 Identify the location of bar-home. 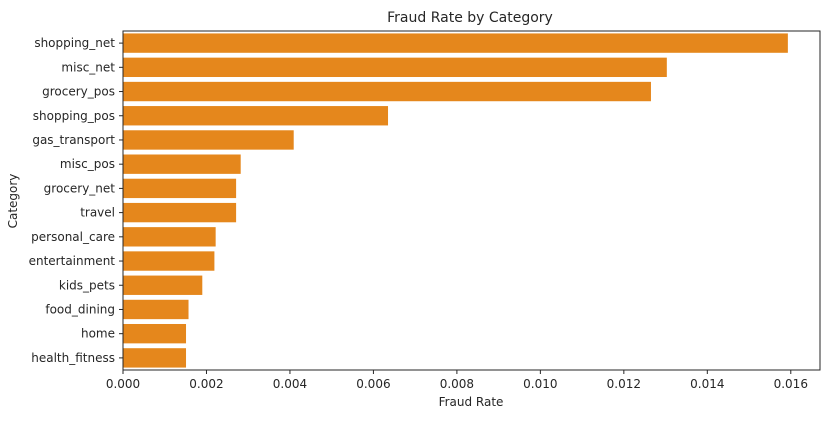
(155, 333).